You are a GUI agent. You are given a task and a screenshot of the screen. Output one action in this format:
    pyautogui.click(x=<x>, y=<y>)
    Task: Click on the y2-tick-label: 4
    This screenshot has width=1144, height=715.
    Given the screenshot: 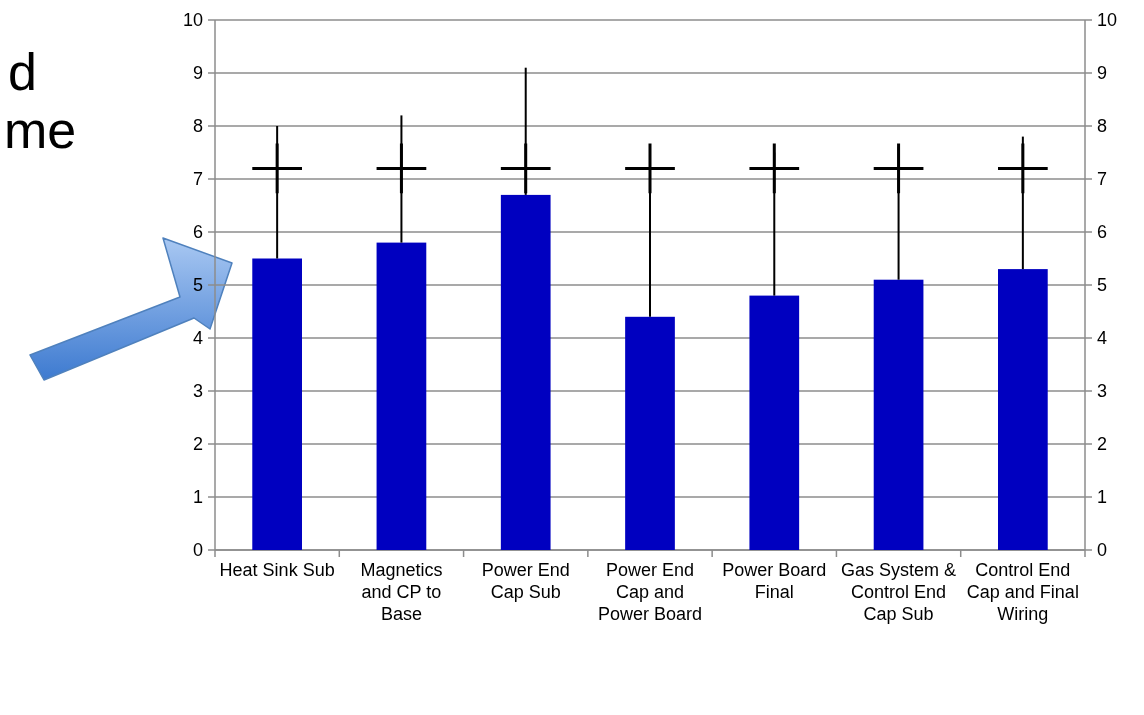 What is the action you would take?
    pyautogui.click(x=1102, y=338)
    